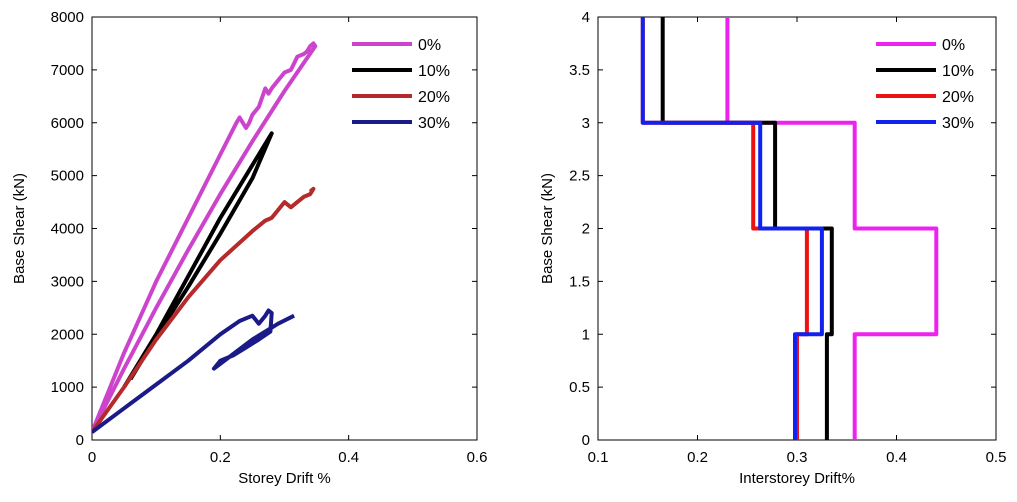  What do you see at coordinates (67, 17) in the screenshot?
I see `y-tick-label: 8000` at bounding box center [67, 17].